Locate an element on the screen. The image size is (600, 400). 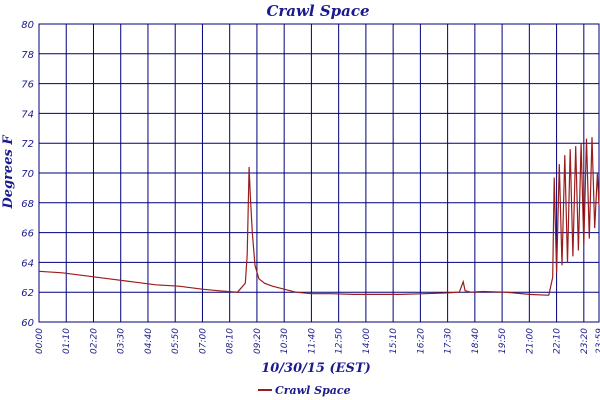
x-tick-label: 05:50 is located at coordinates (176, 341).